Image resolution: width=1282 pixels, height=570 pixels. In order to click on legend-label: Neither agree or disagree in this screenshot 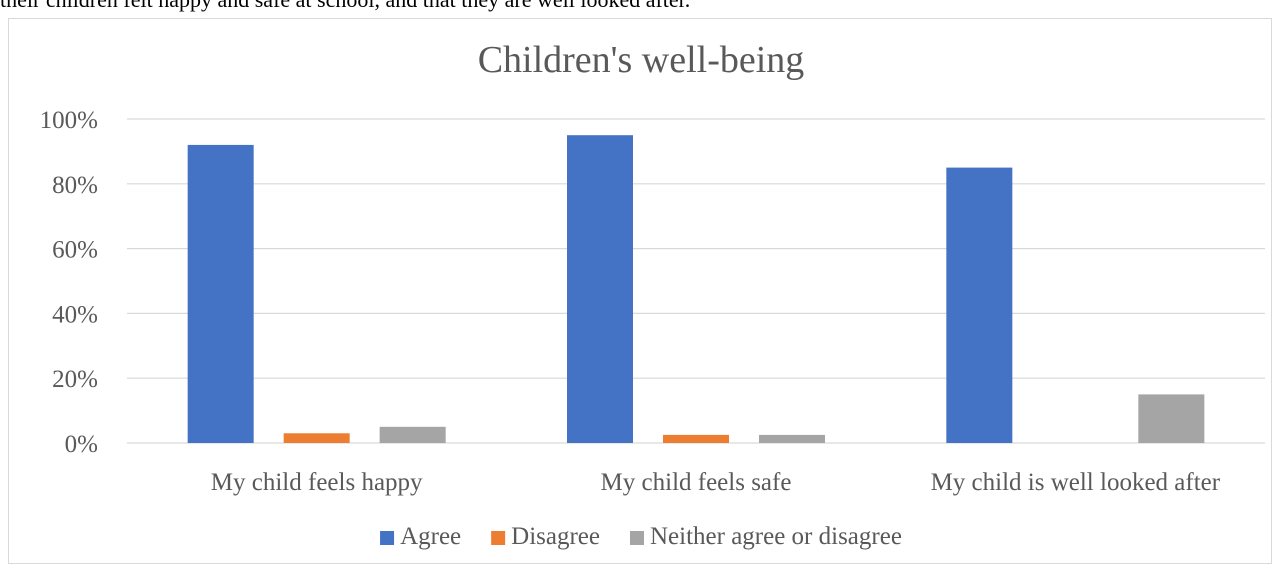, I will do `click(776, 536)`.